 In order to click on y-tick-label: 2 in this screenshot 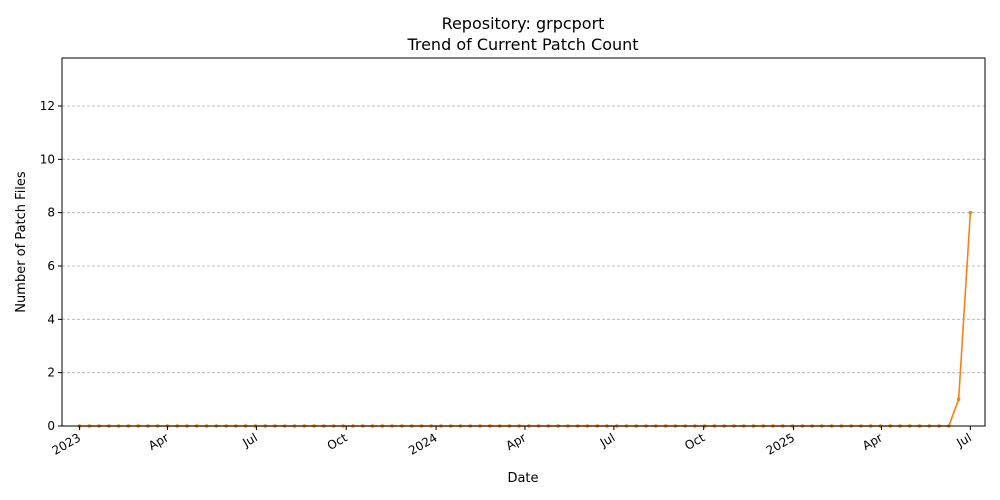, I will do `click(51, 373)`.